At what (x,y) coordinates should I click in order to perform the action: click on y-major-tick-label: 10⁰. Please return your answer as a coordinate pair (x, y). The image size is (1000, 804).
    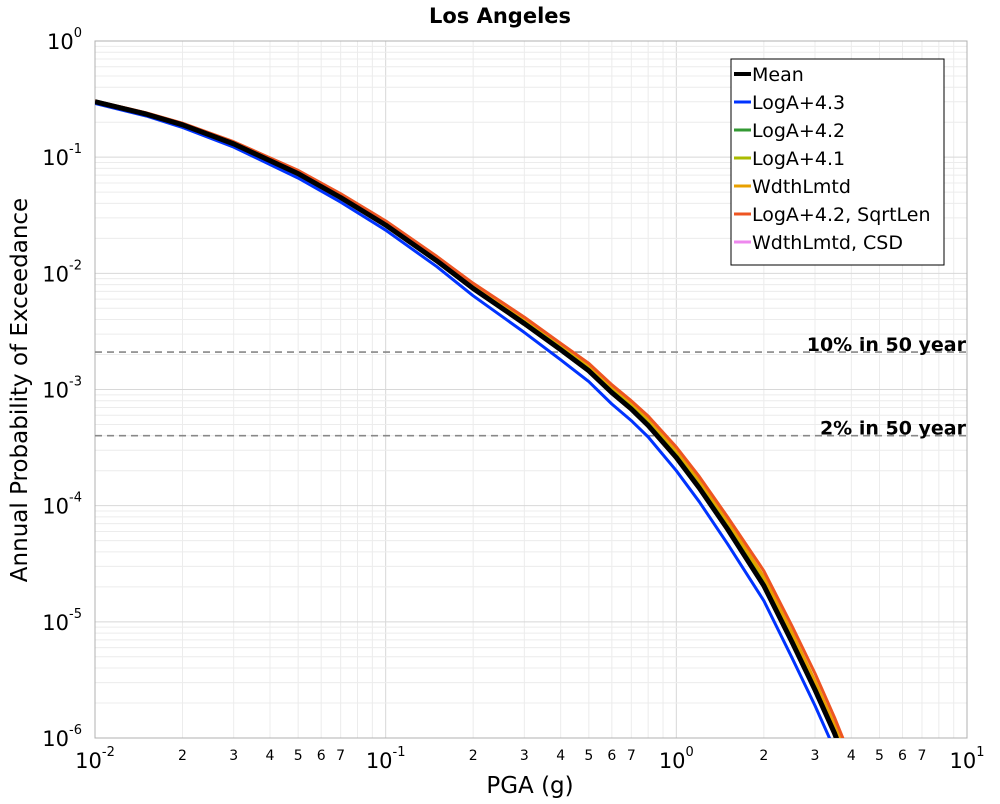
    Looking at the image, I should click on (64, 40).